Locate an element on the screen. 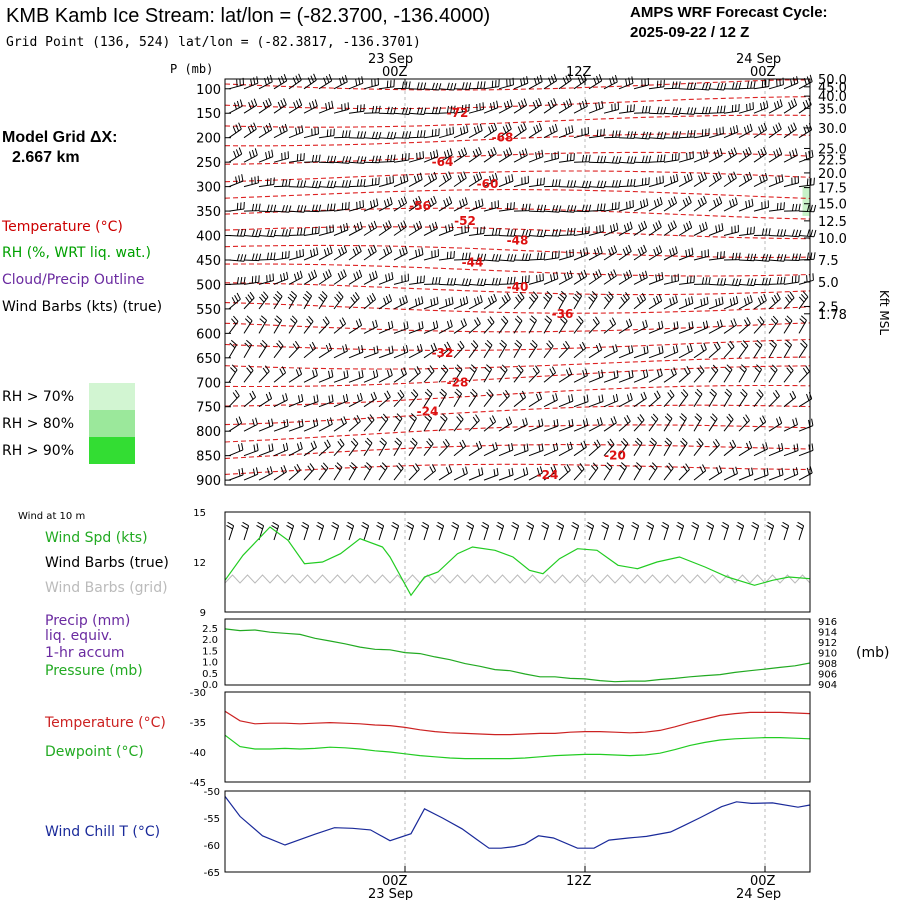  temperature-contour-label: -72 is located at coordinates (458, 113).